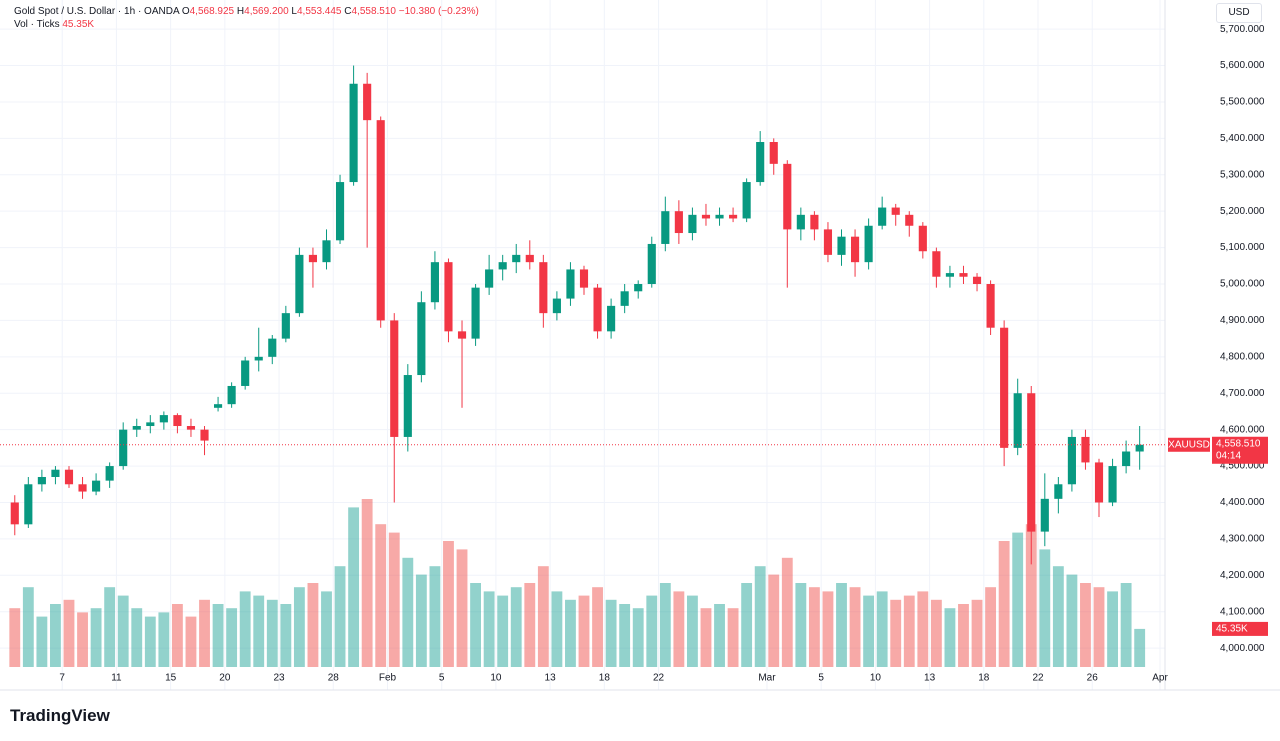 The height and width of the screenshot is (741, 1280). What do you see at coordinates (1240, 450) in the screenshot?
I see `last-price-box` at bounding box center [1240, 450].